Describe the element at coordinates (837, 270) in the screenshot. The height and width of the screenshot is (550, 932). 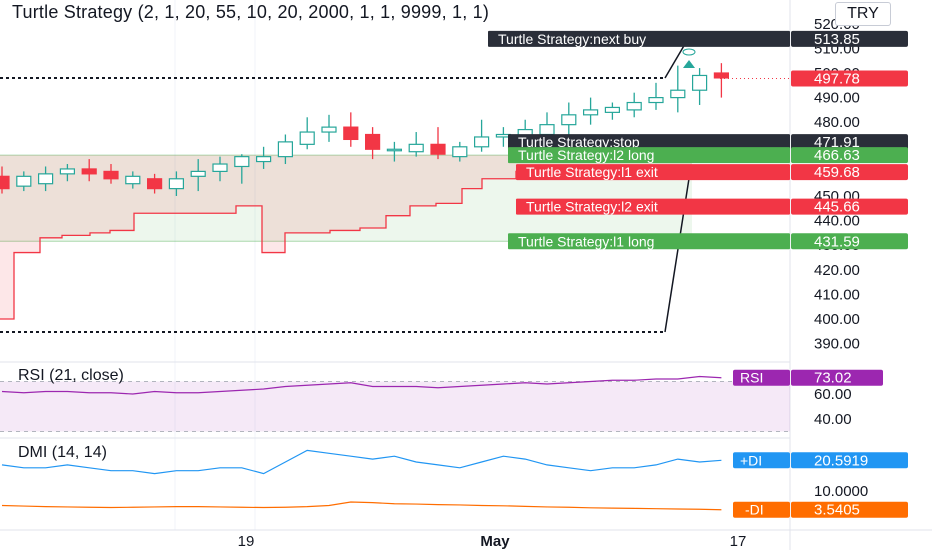
I see `price-tick-label: 420.00` at that location.